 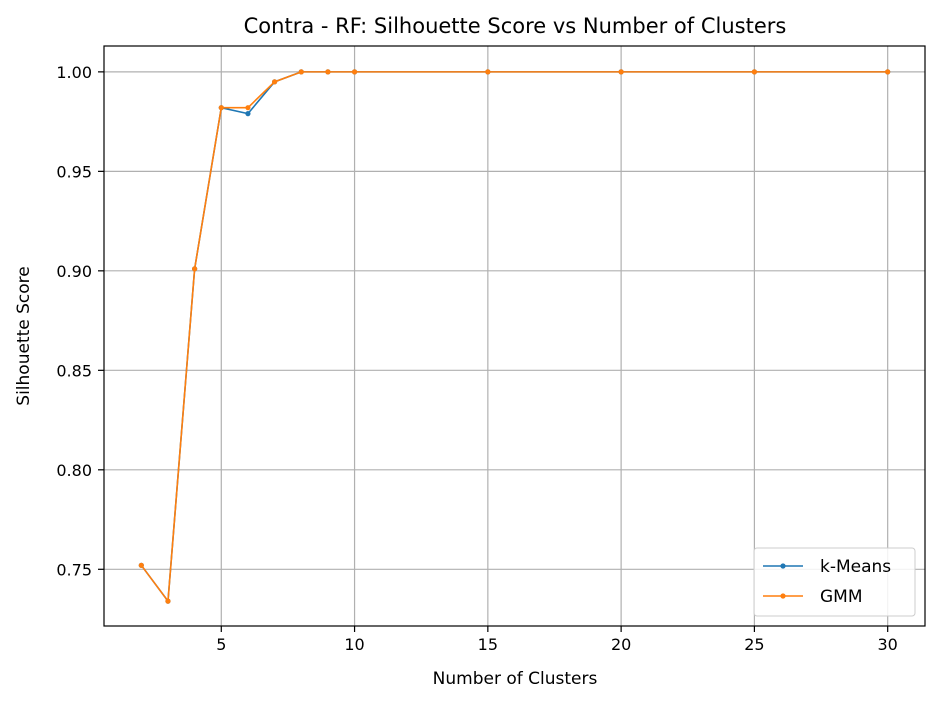 I want to click on x-tick-label: 5, so click(x=221, y=644).